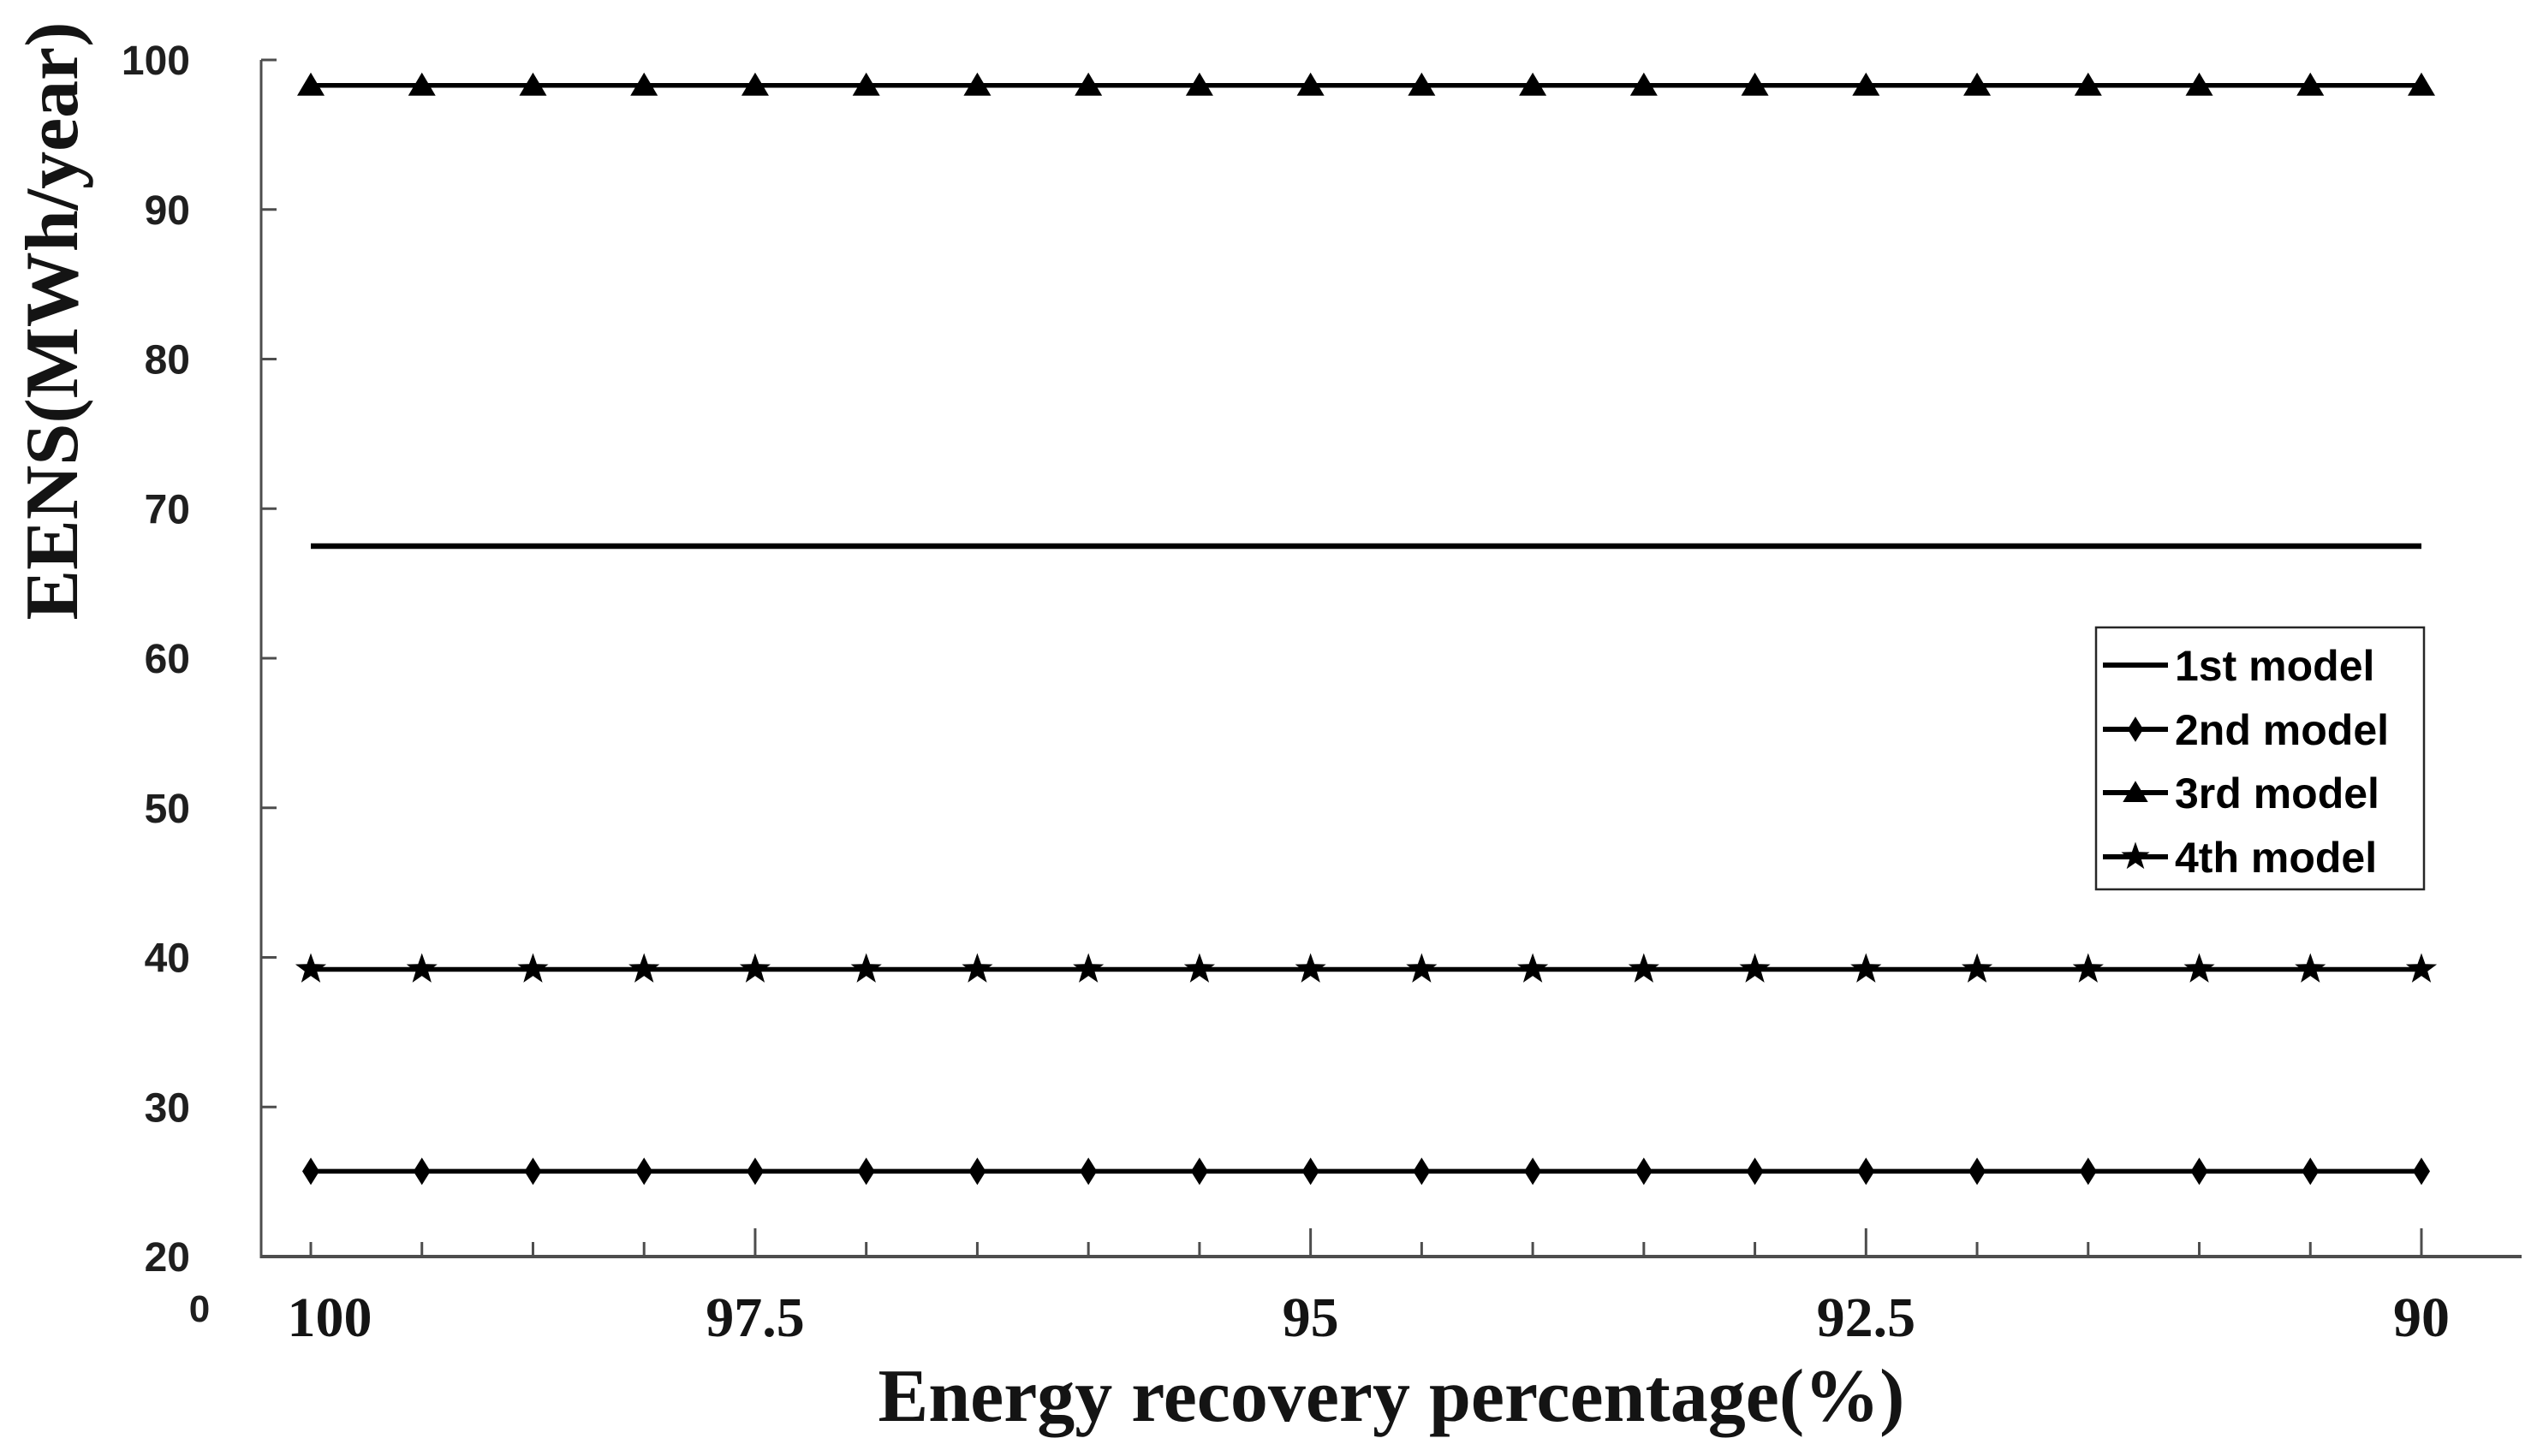 The width and height of the screenshot is (2543, 1456). What do you see at coordinates (1866, 1318) in the screenshot?
I see `x-tick-label: 92.5` at bounding box center [1866, 1318].